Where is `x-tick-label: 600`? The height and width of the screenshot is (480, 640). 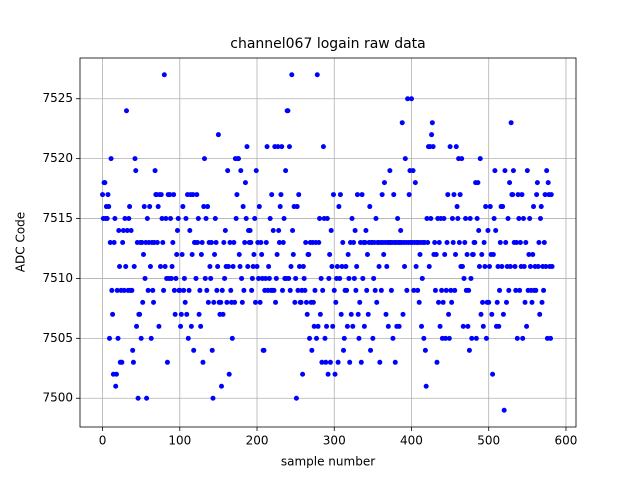 x-tick-label: 600 is located at coordinates (566, 441).